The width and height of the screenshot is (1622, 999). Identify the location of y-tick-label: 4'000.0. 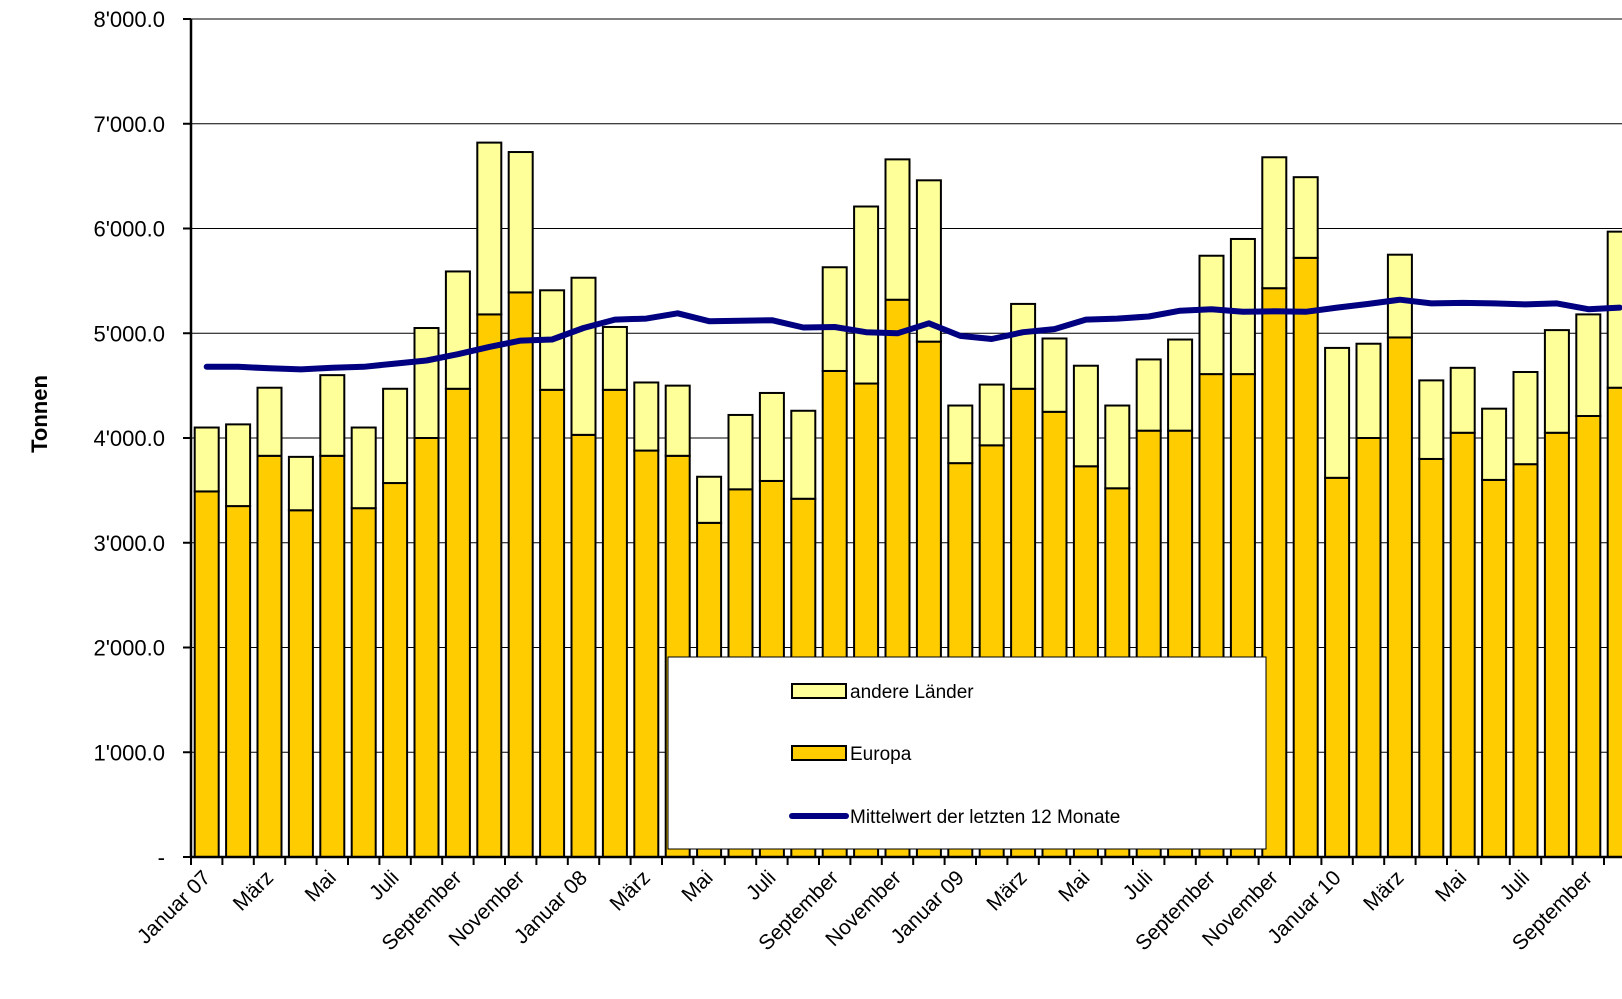
(130, 438).